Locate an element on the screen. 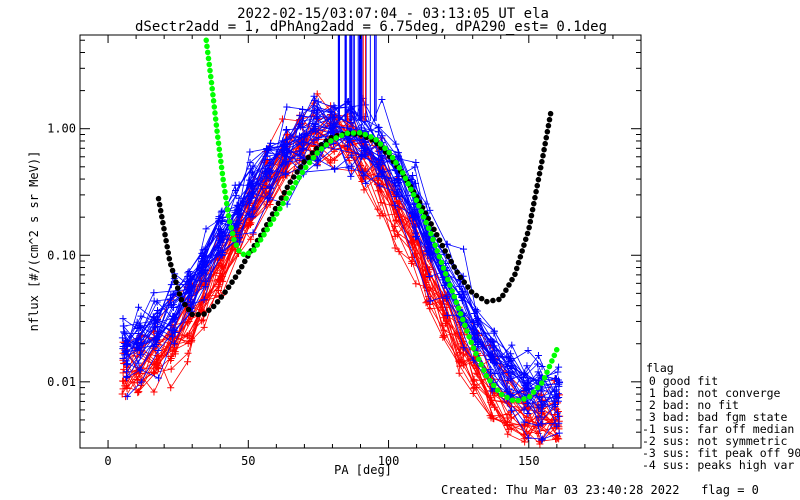 The width and height of the screenshot is (800, 500). x-tick-label: 150 is located at coordinates (529, 461).